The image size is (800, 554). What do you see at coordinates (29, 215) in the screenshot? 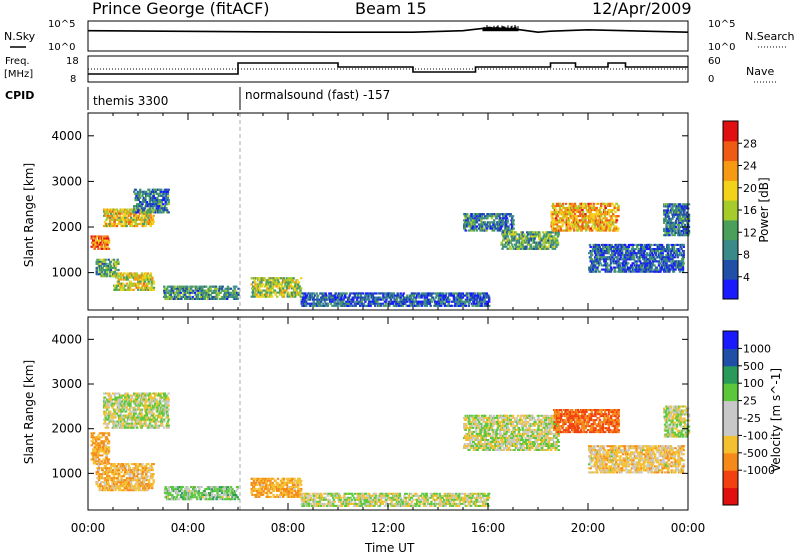
I see `power-ylabel: Slant Range [km]` at bounding box center [29, 215].